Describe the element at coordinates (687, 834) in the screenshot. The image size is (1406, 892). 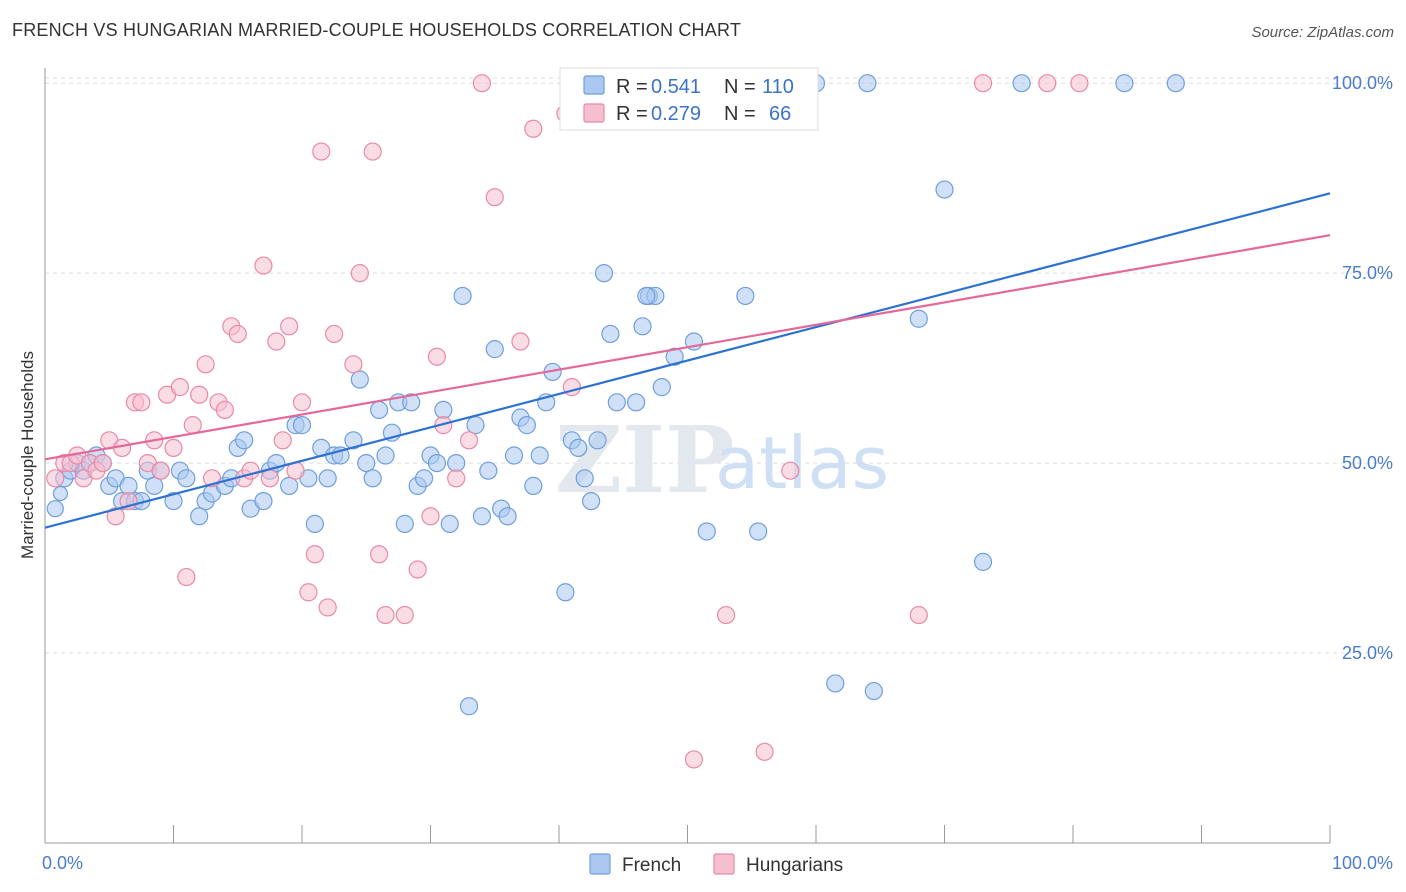
I see `x-ticks` at that location.